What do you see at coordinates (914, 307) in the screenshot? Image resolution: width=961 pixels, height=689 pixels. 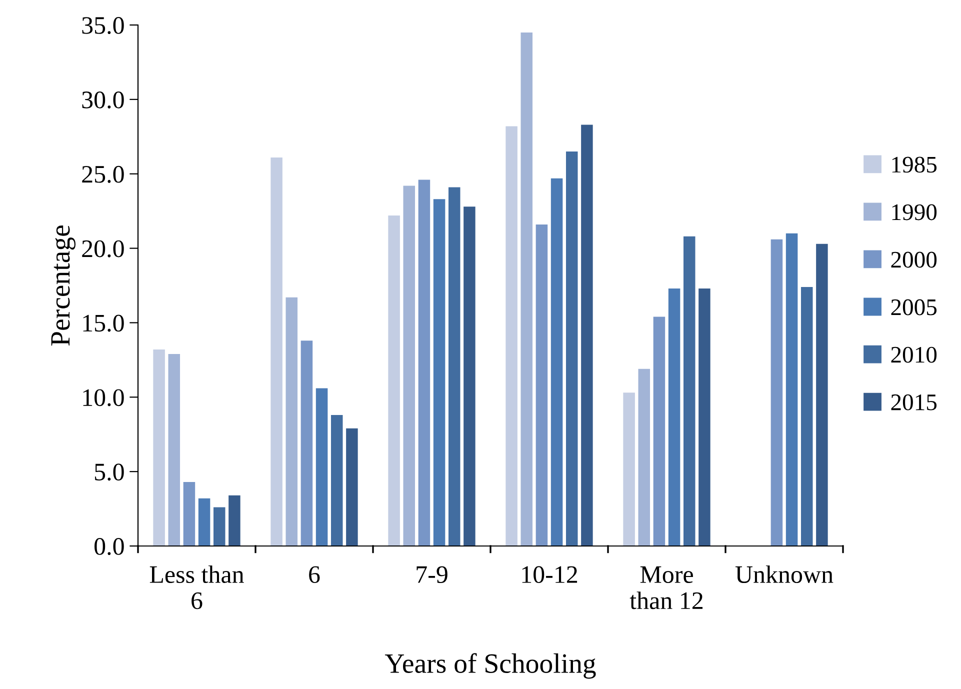 I see `legend-label: 2005` at bounding box center [914, 307].